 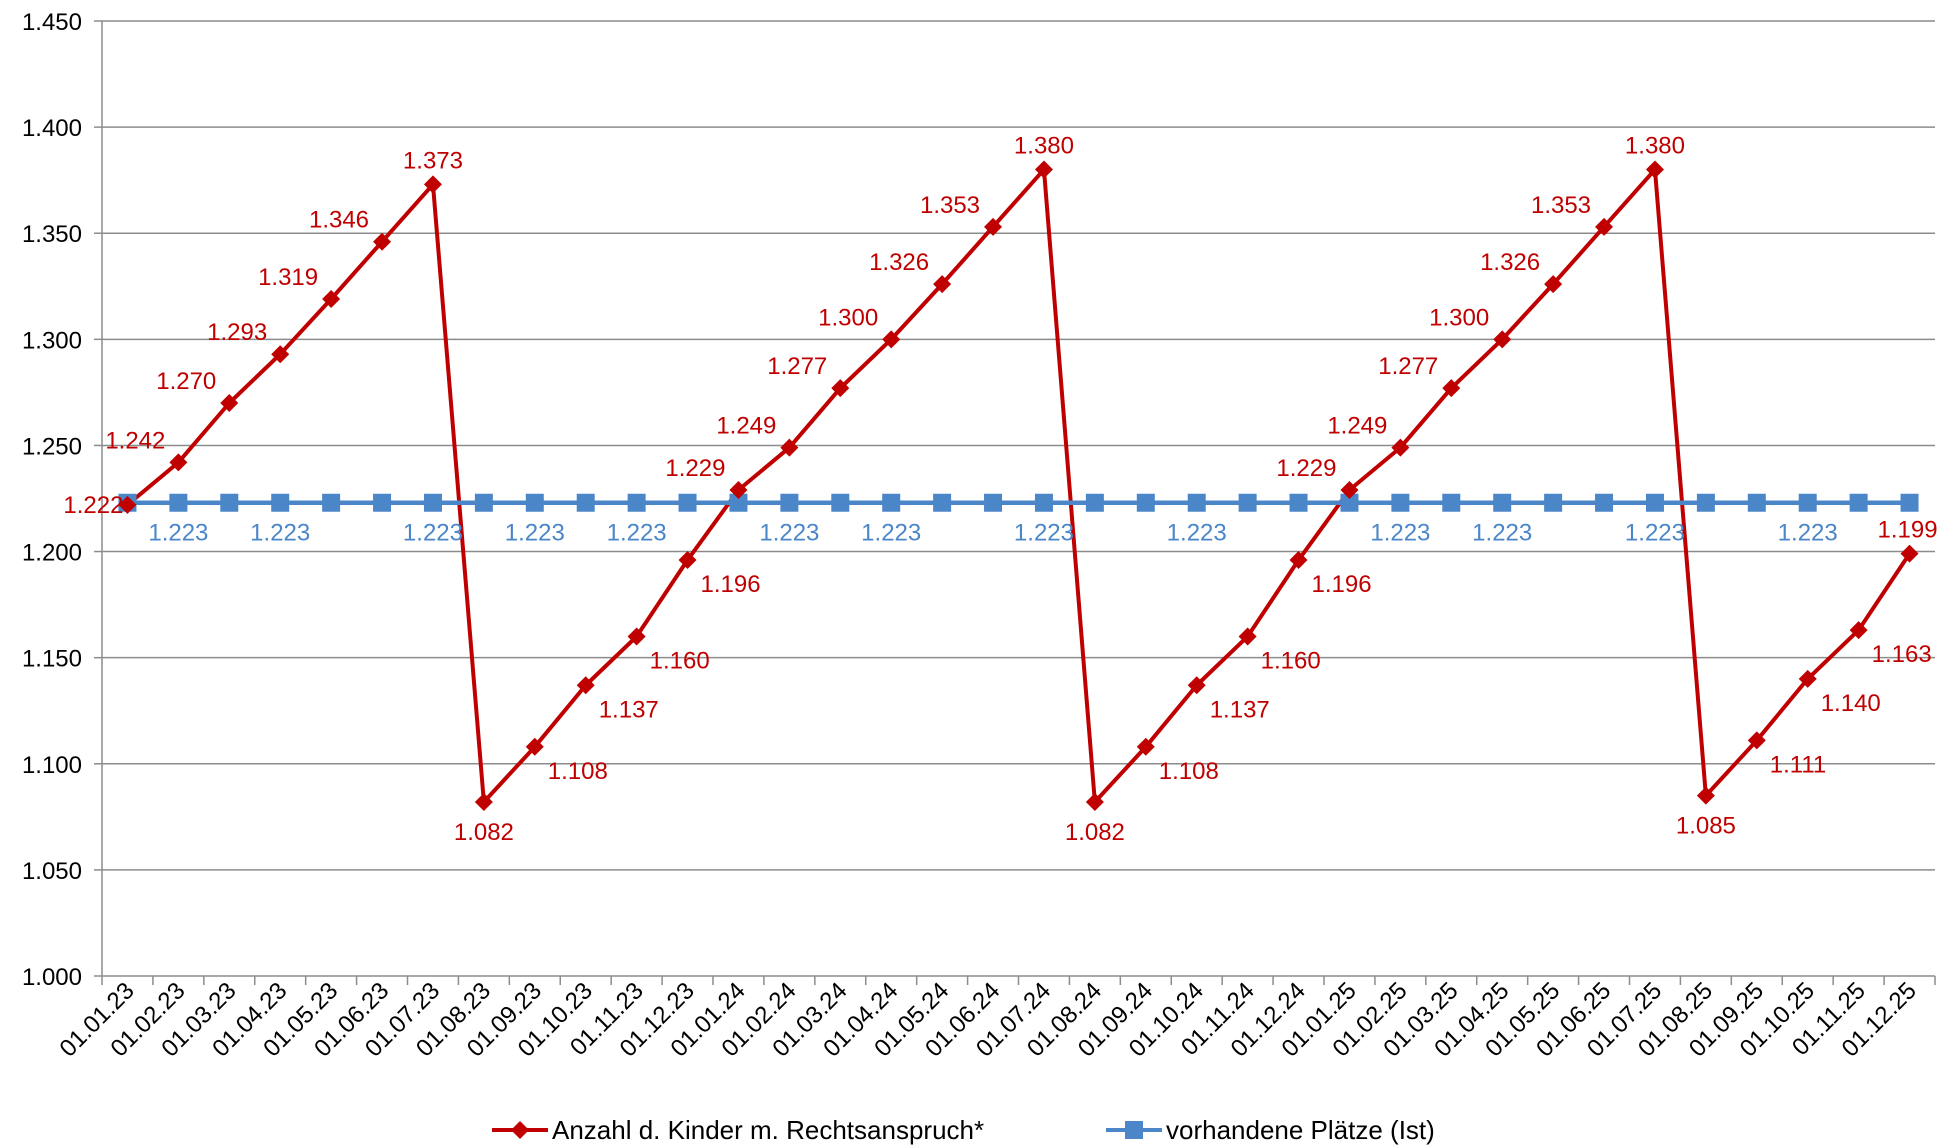 I want to click on data-label: 1.380, so click(x=1655, y=146).